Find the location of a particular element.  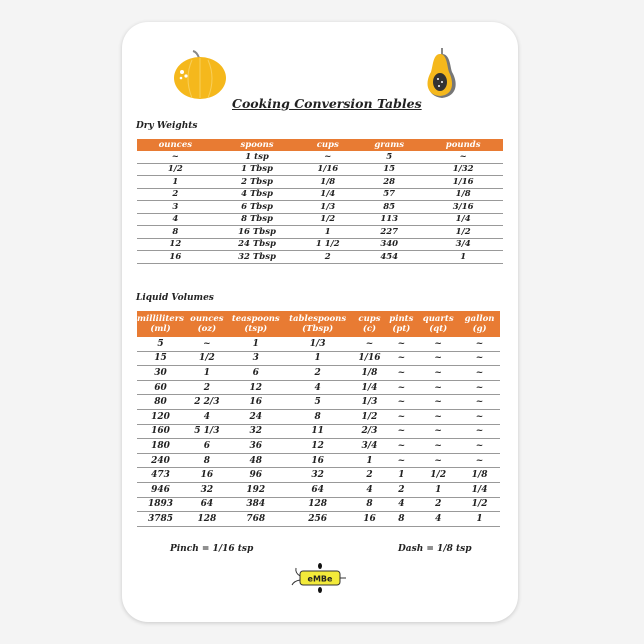

table-cell: 32 is located at coordinates (317, 475).